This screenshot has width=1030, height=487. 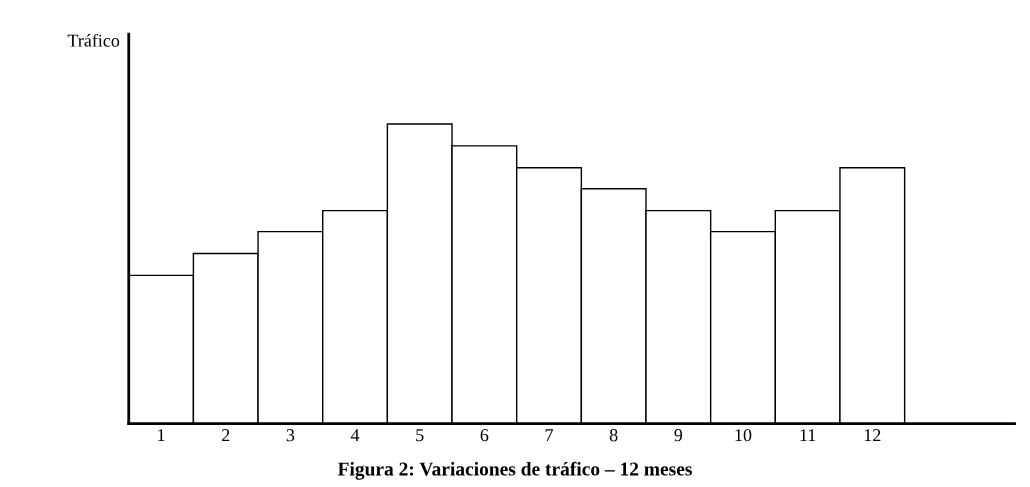 What do you see at coordinates (613, 435) in the screenshot?
I see `x-tick-label: 8` at bounding box center [613, 435].